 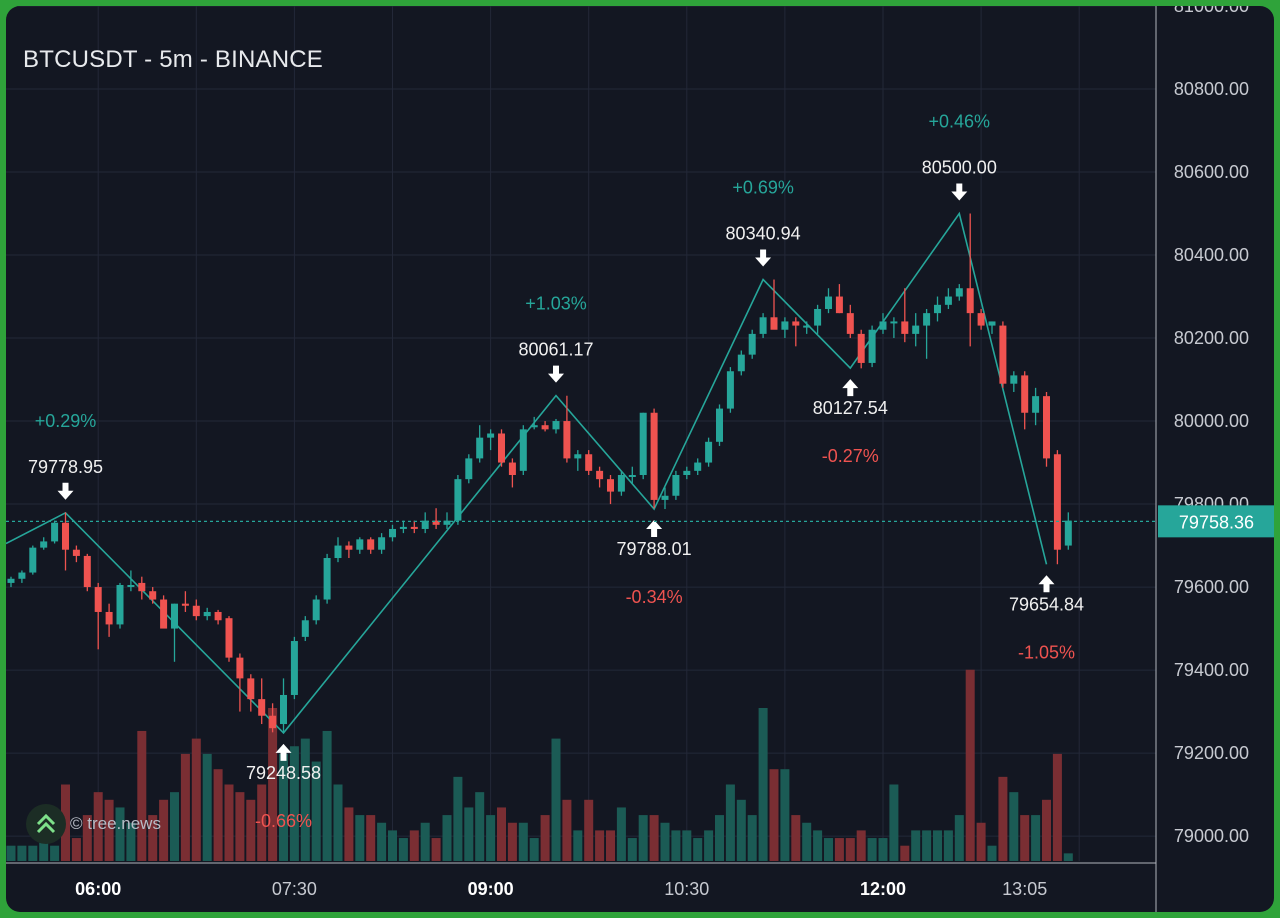 What do you see at coordinates (1211, 338) in the screenshot?
I see `y-tick-label: 80200.00` at bounding box center [1211, 338].